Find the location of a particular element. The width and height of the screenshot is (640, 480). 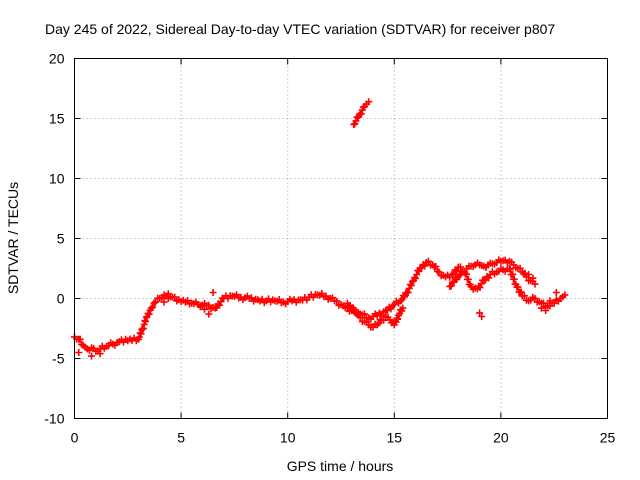

x-tick-label: 25 is located at coordinates (608, 438).